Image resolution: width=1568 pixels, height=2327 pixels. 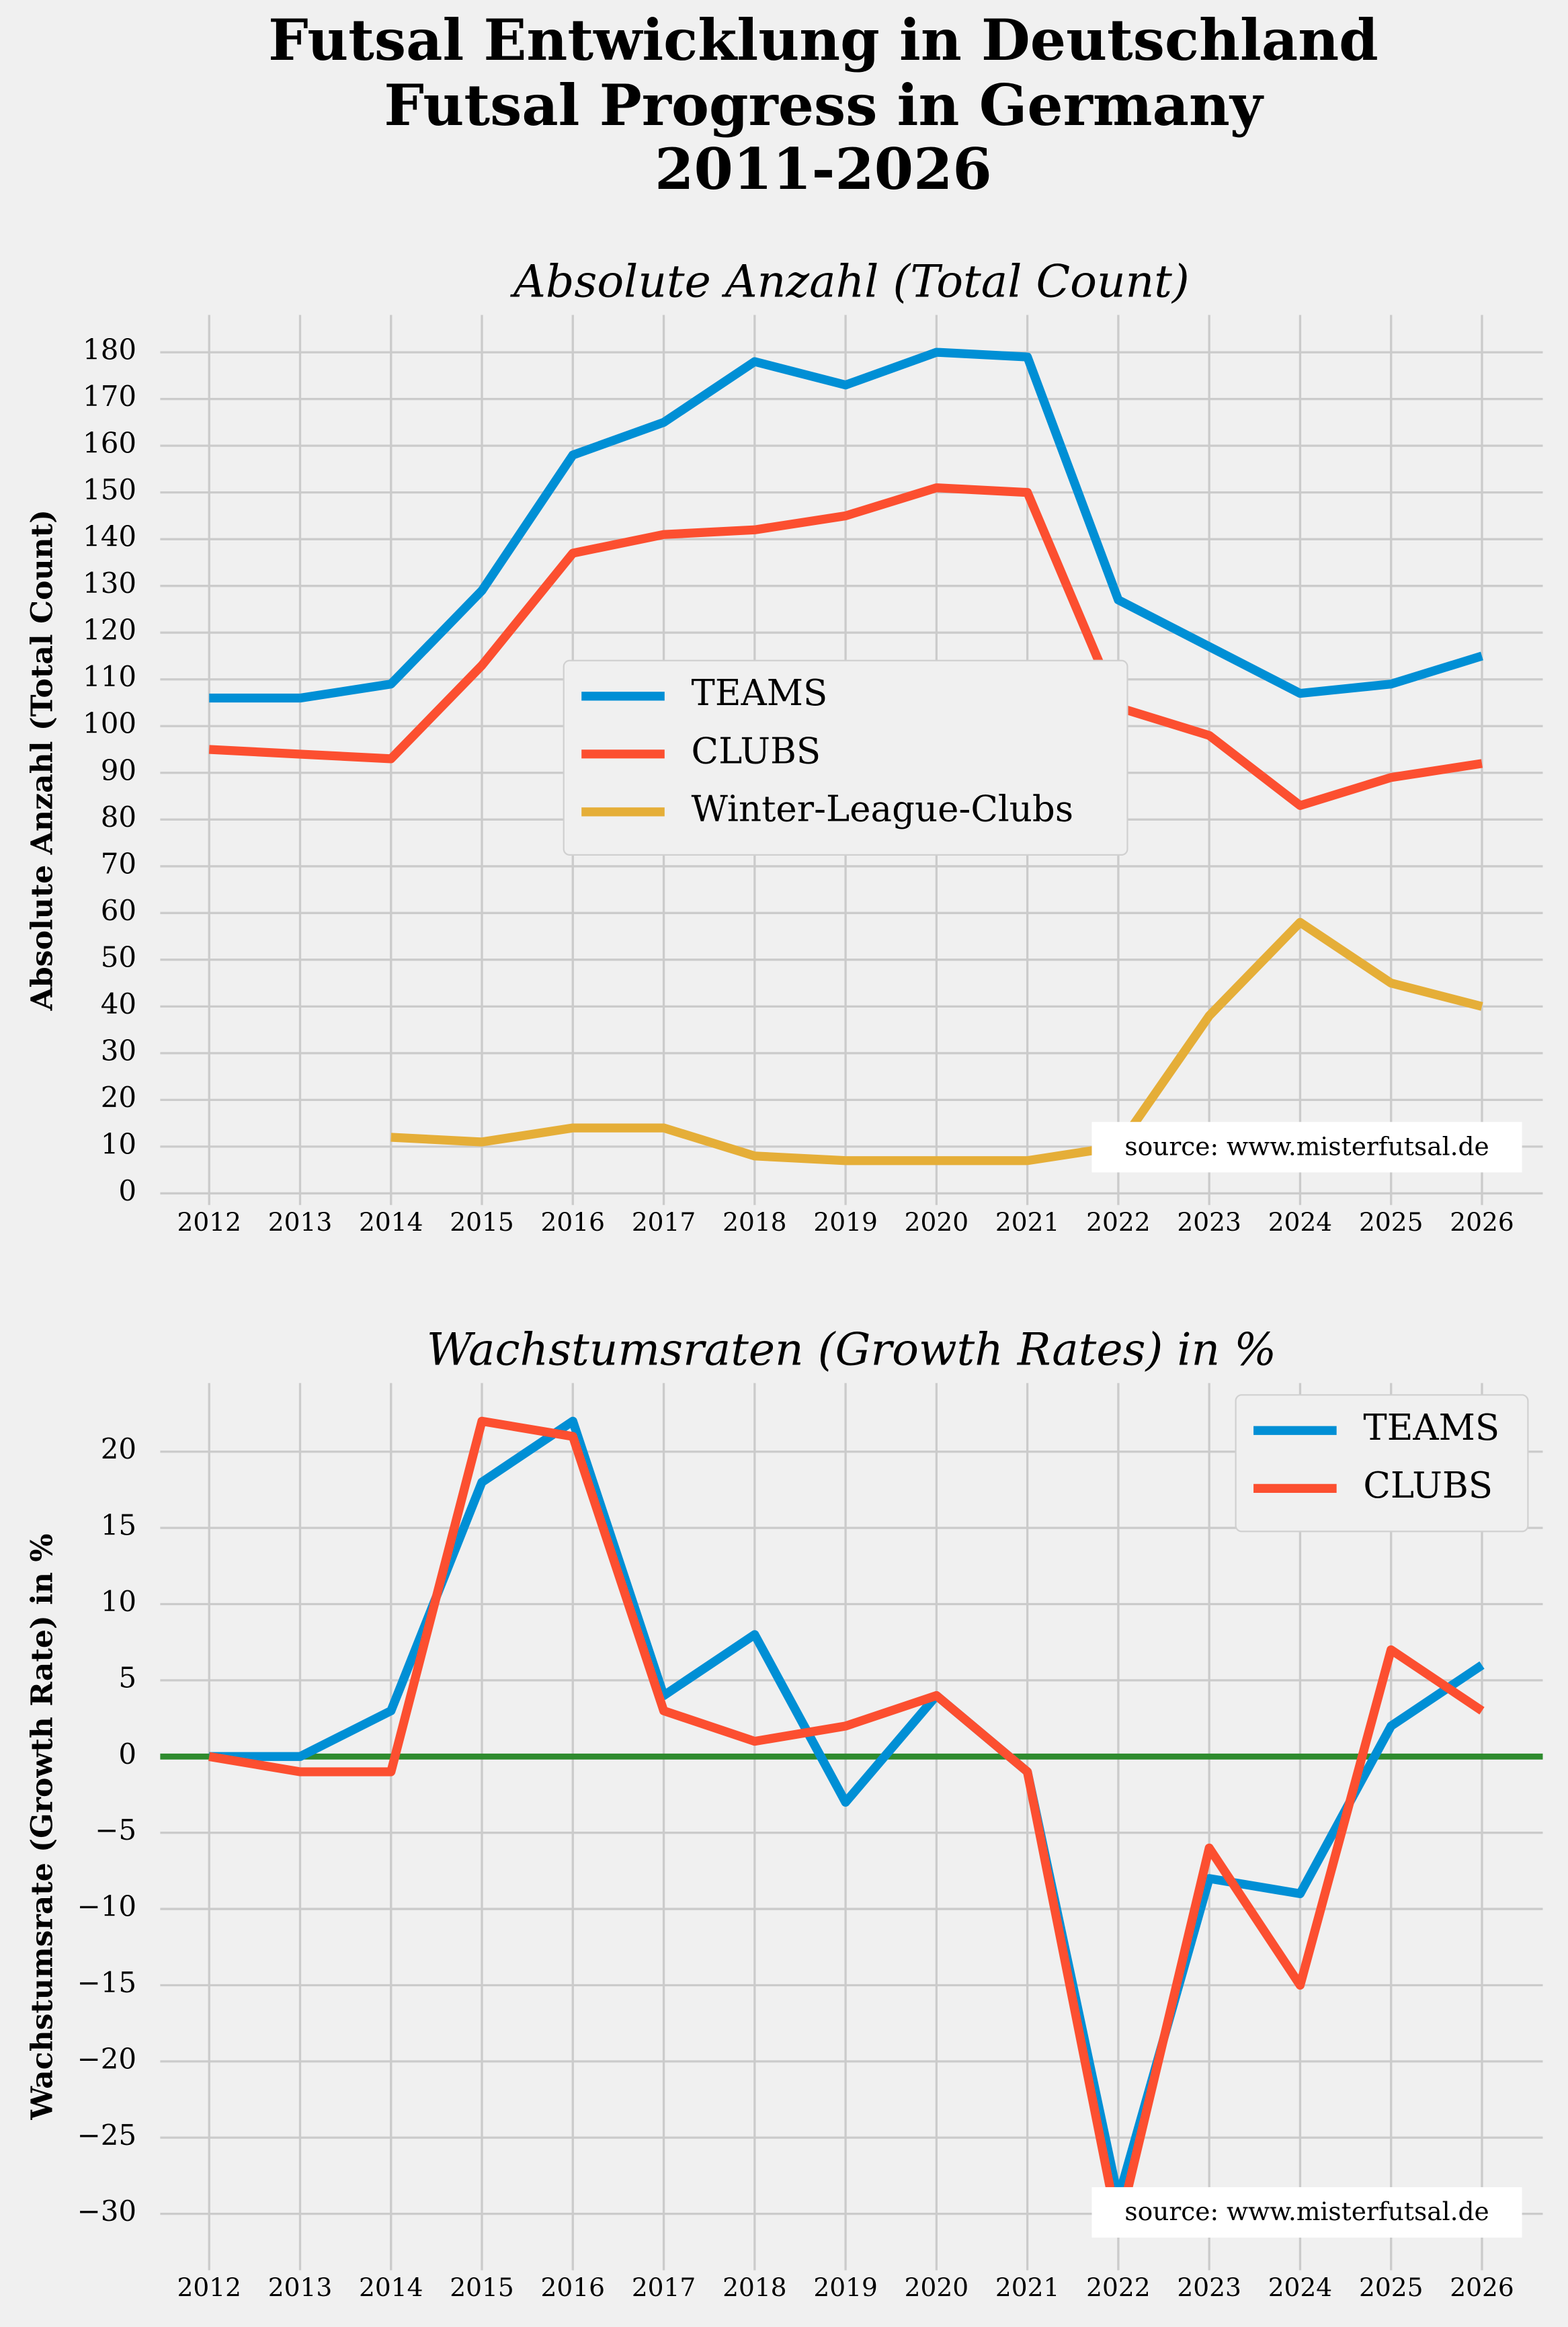 What do you see at coordinates (110, 396) in the screenshot?
I see `y-tick-label: 170` at bounding box center [110, 396].